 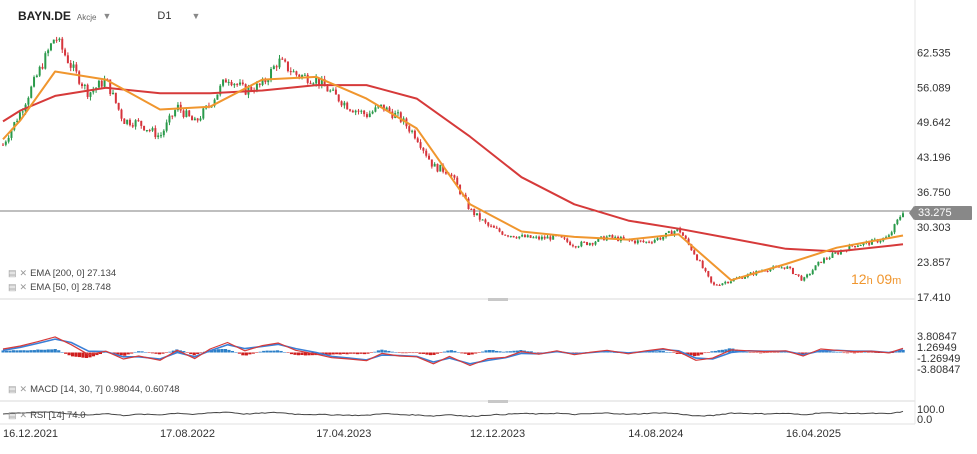 What do you see at coordinates (937, 348) in the screenshot?
I see `macd-tick-label: 1.26949` at bounding box center [937, 348].